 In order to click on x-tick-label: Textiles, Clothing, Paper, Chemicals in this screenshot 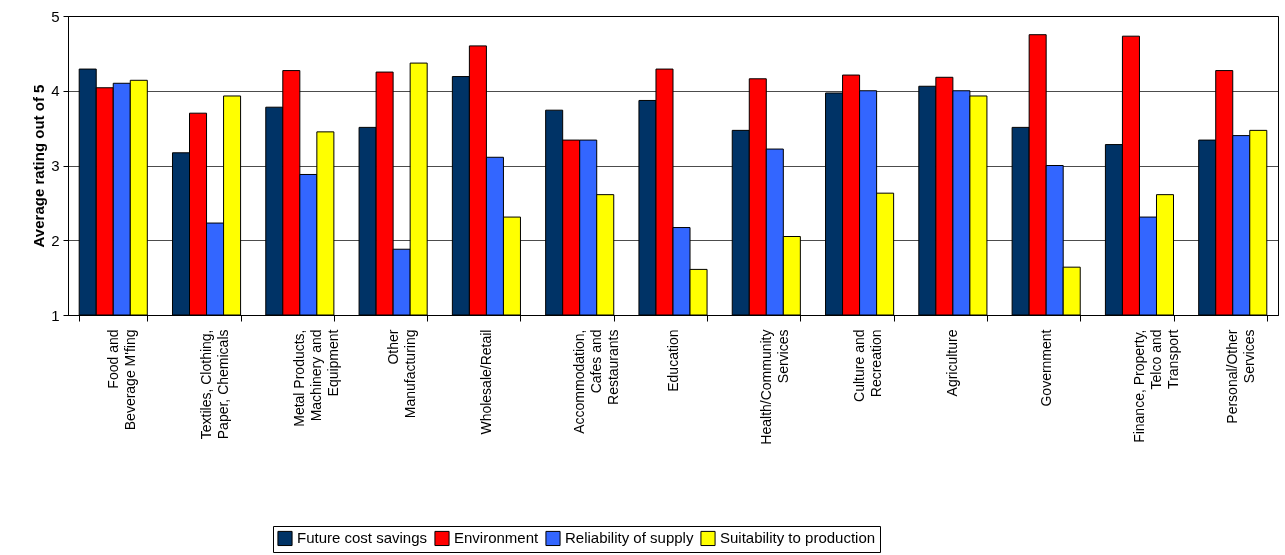, I will do `click(215, 384)`.